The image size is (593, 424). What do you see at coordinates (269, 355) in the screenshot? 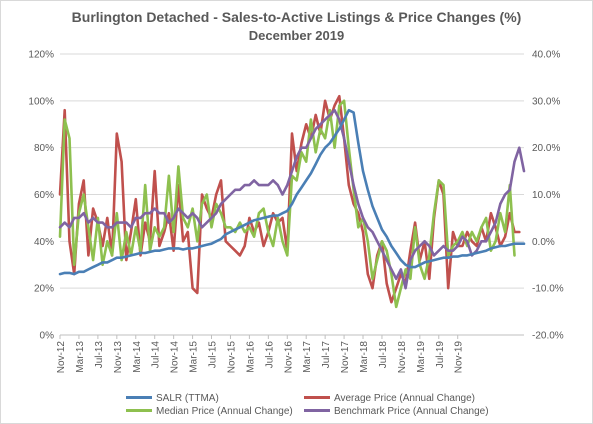
I see `x-tick-label: Jul-16` at bounding box center [269, 355].